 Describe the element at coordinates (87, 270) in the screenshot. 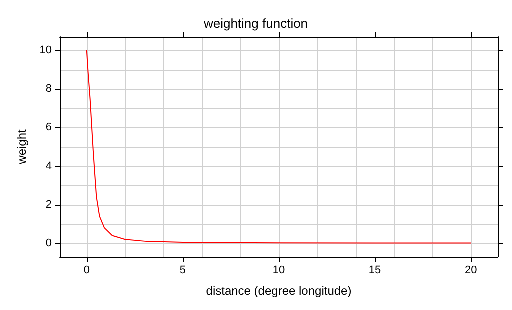

I see `x-tick-label: 0` at that location.